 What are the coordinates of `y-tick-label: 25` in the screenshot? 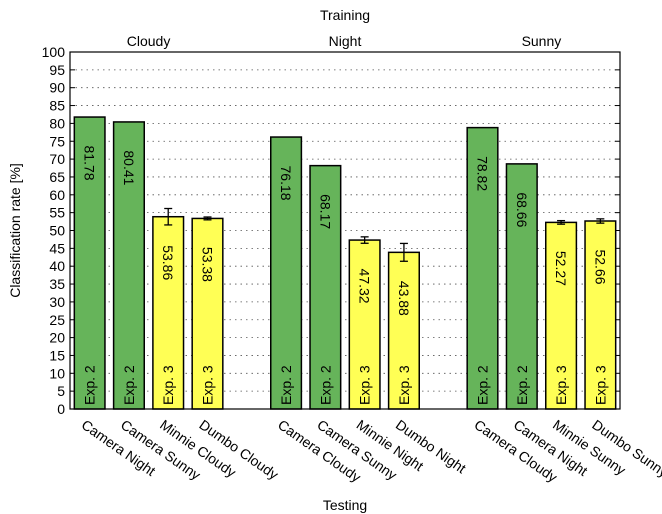 It's located at (57, 320).